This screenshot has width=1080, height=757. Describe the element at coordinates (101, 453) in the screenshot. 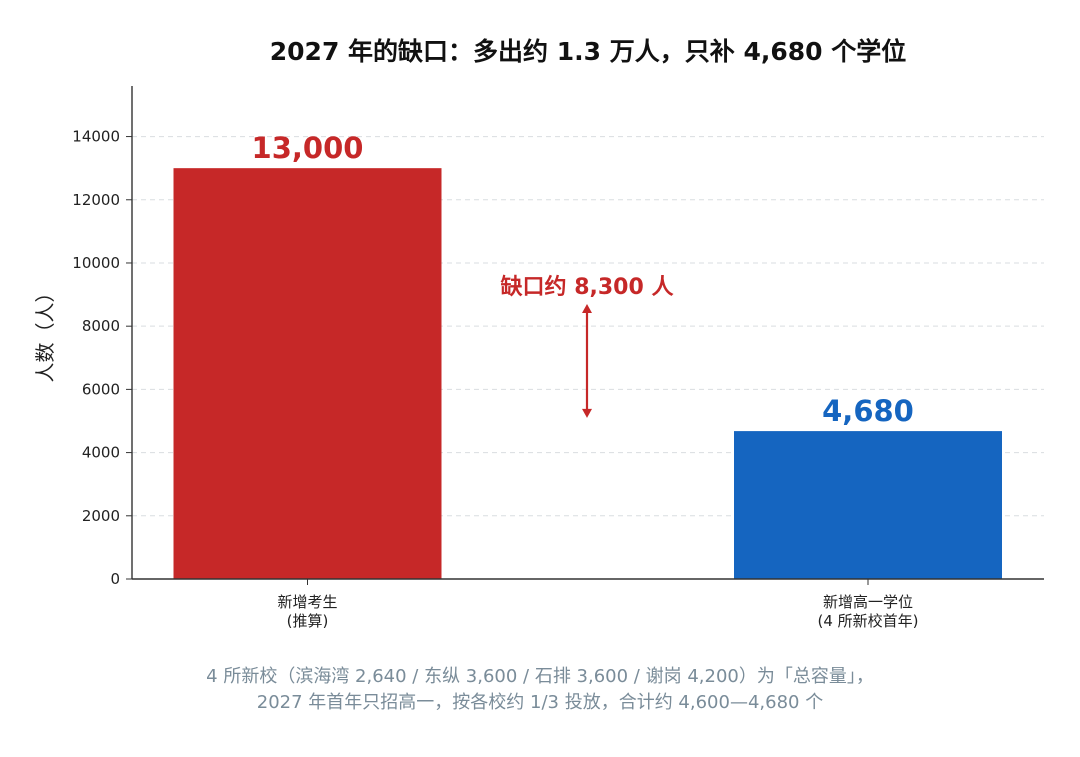

I see `y-tick-label: 4000` at that location.